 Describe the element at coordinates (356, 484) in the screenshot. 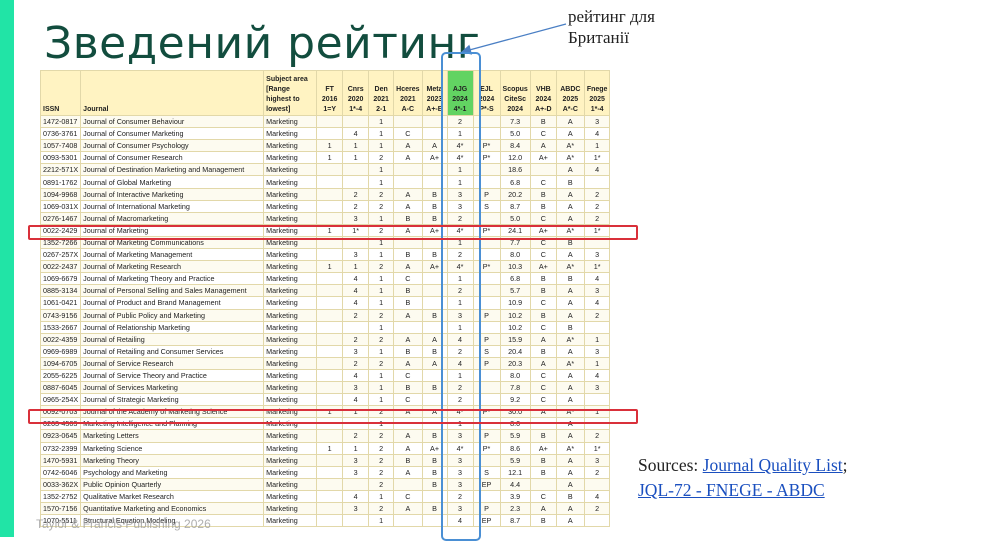

I see `cell-cnrs` at that location.